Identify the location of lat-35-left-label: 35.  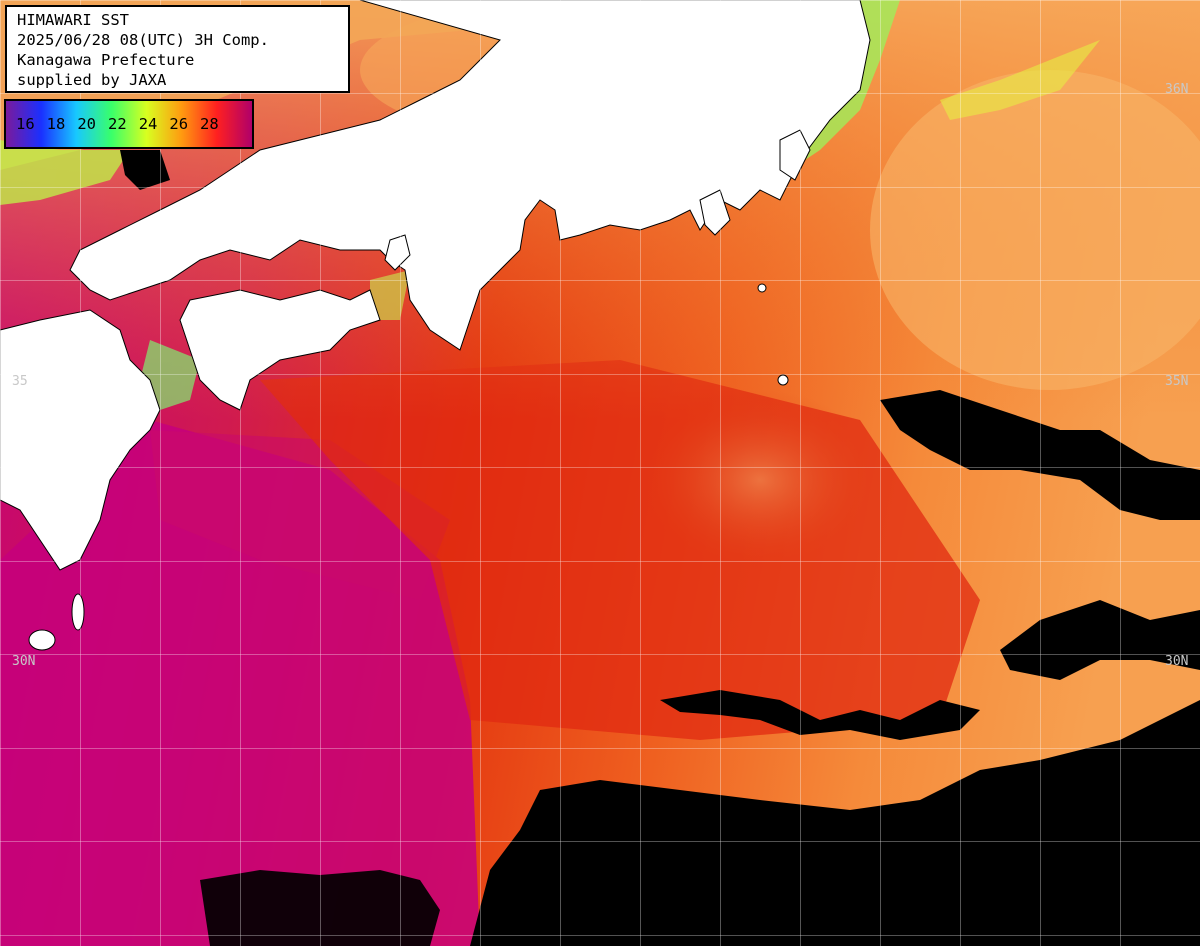
(20, 381).